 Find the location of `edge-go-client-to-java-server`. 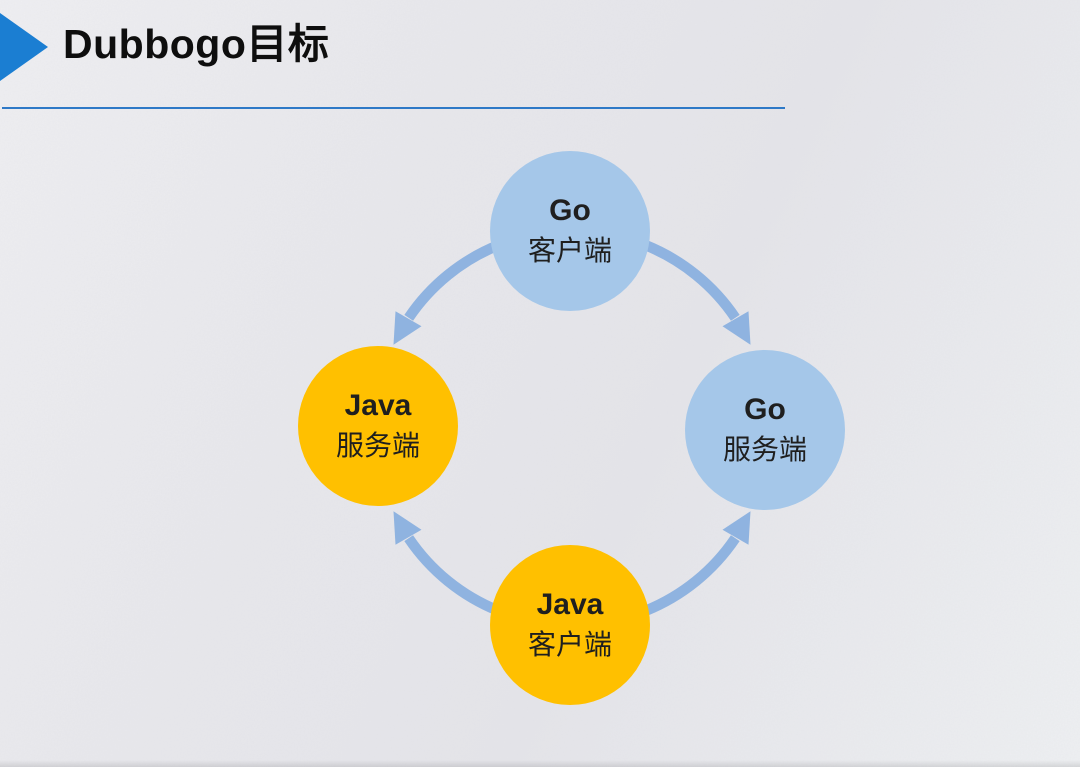

edge-go-client-to-java-server is located at coordinates (447, 292).